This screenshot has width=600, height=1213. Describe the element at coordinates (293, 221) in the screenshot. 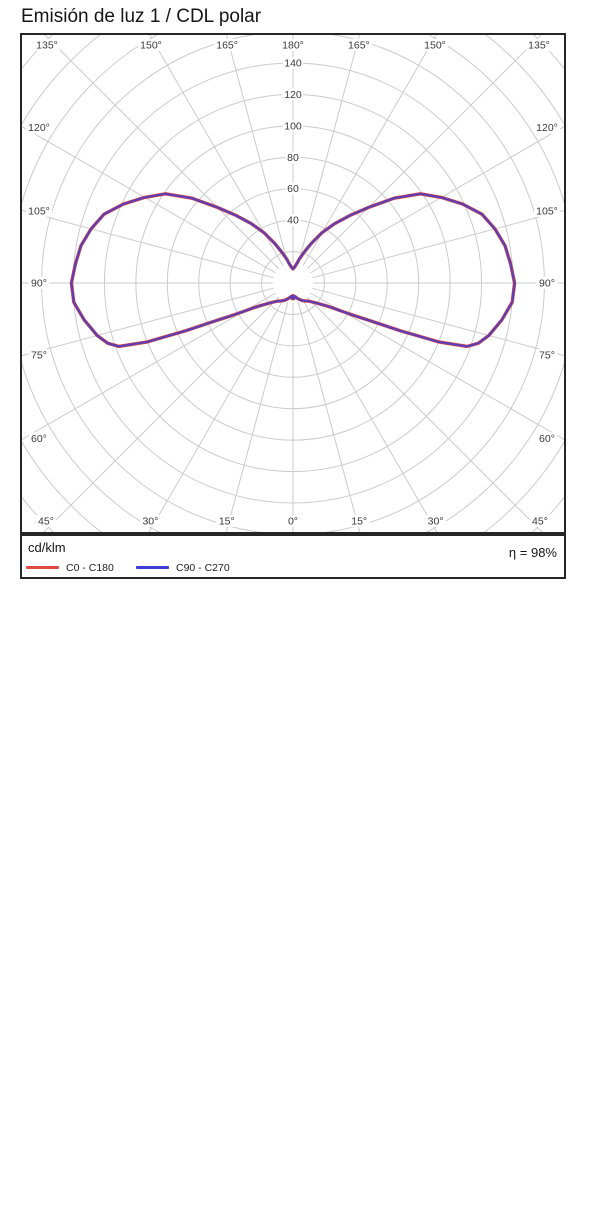

I see `svg-text: 40` at that location.